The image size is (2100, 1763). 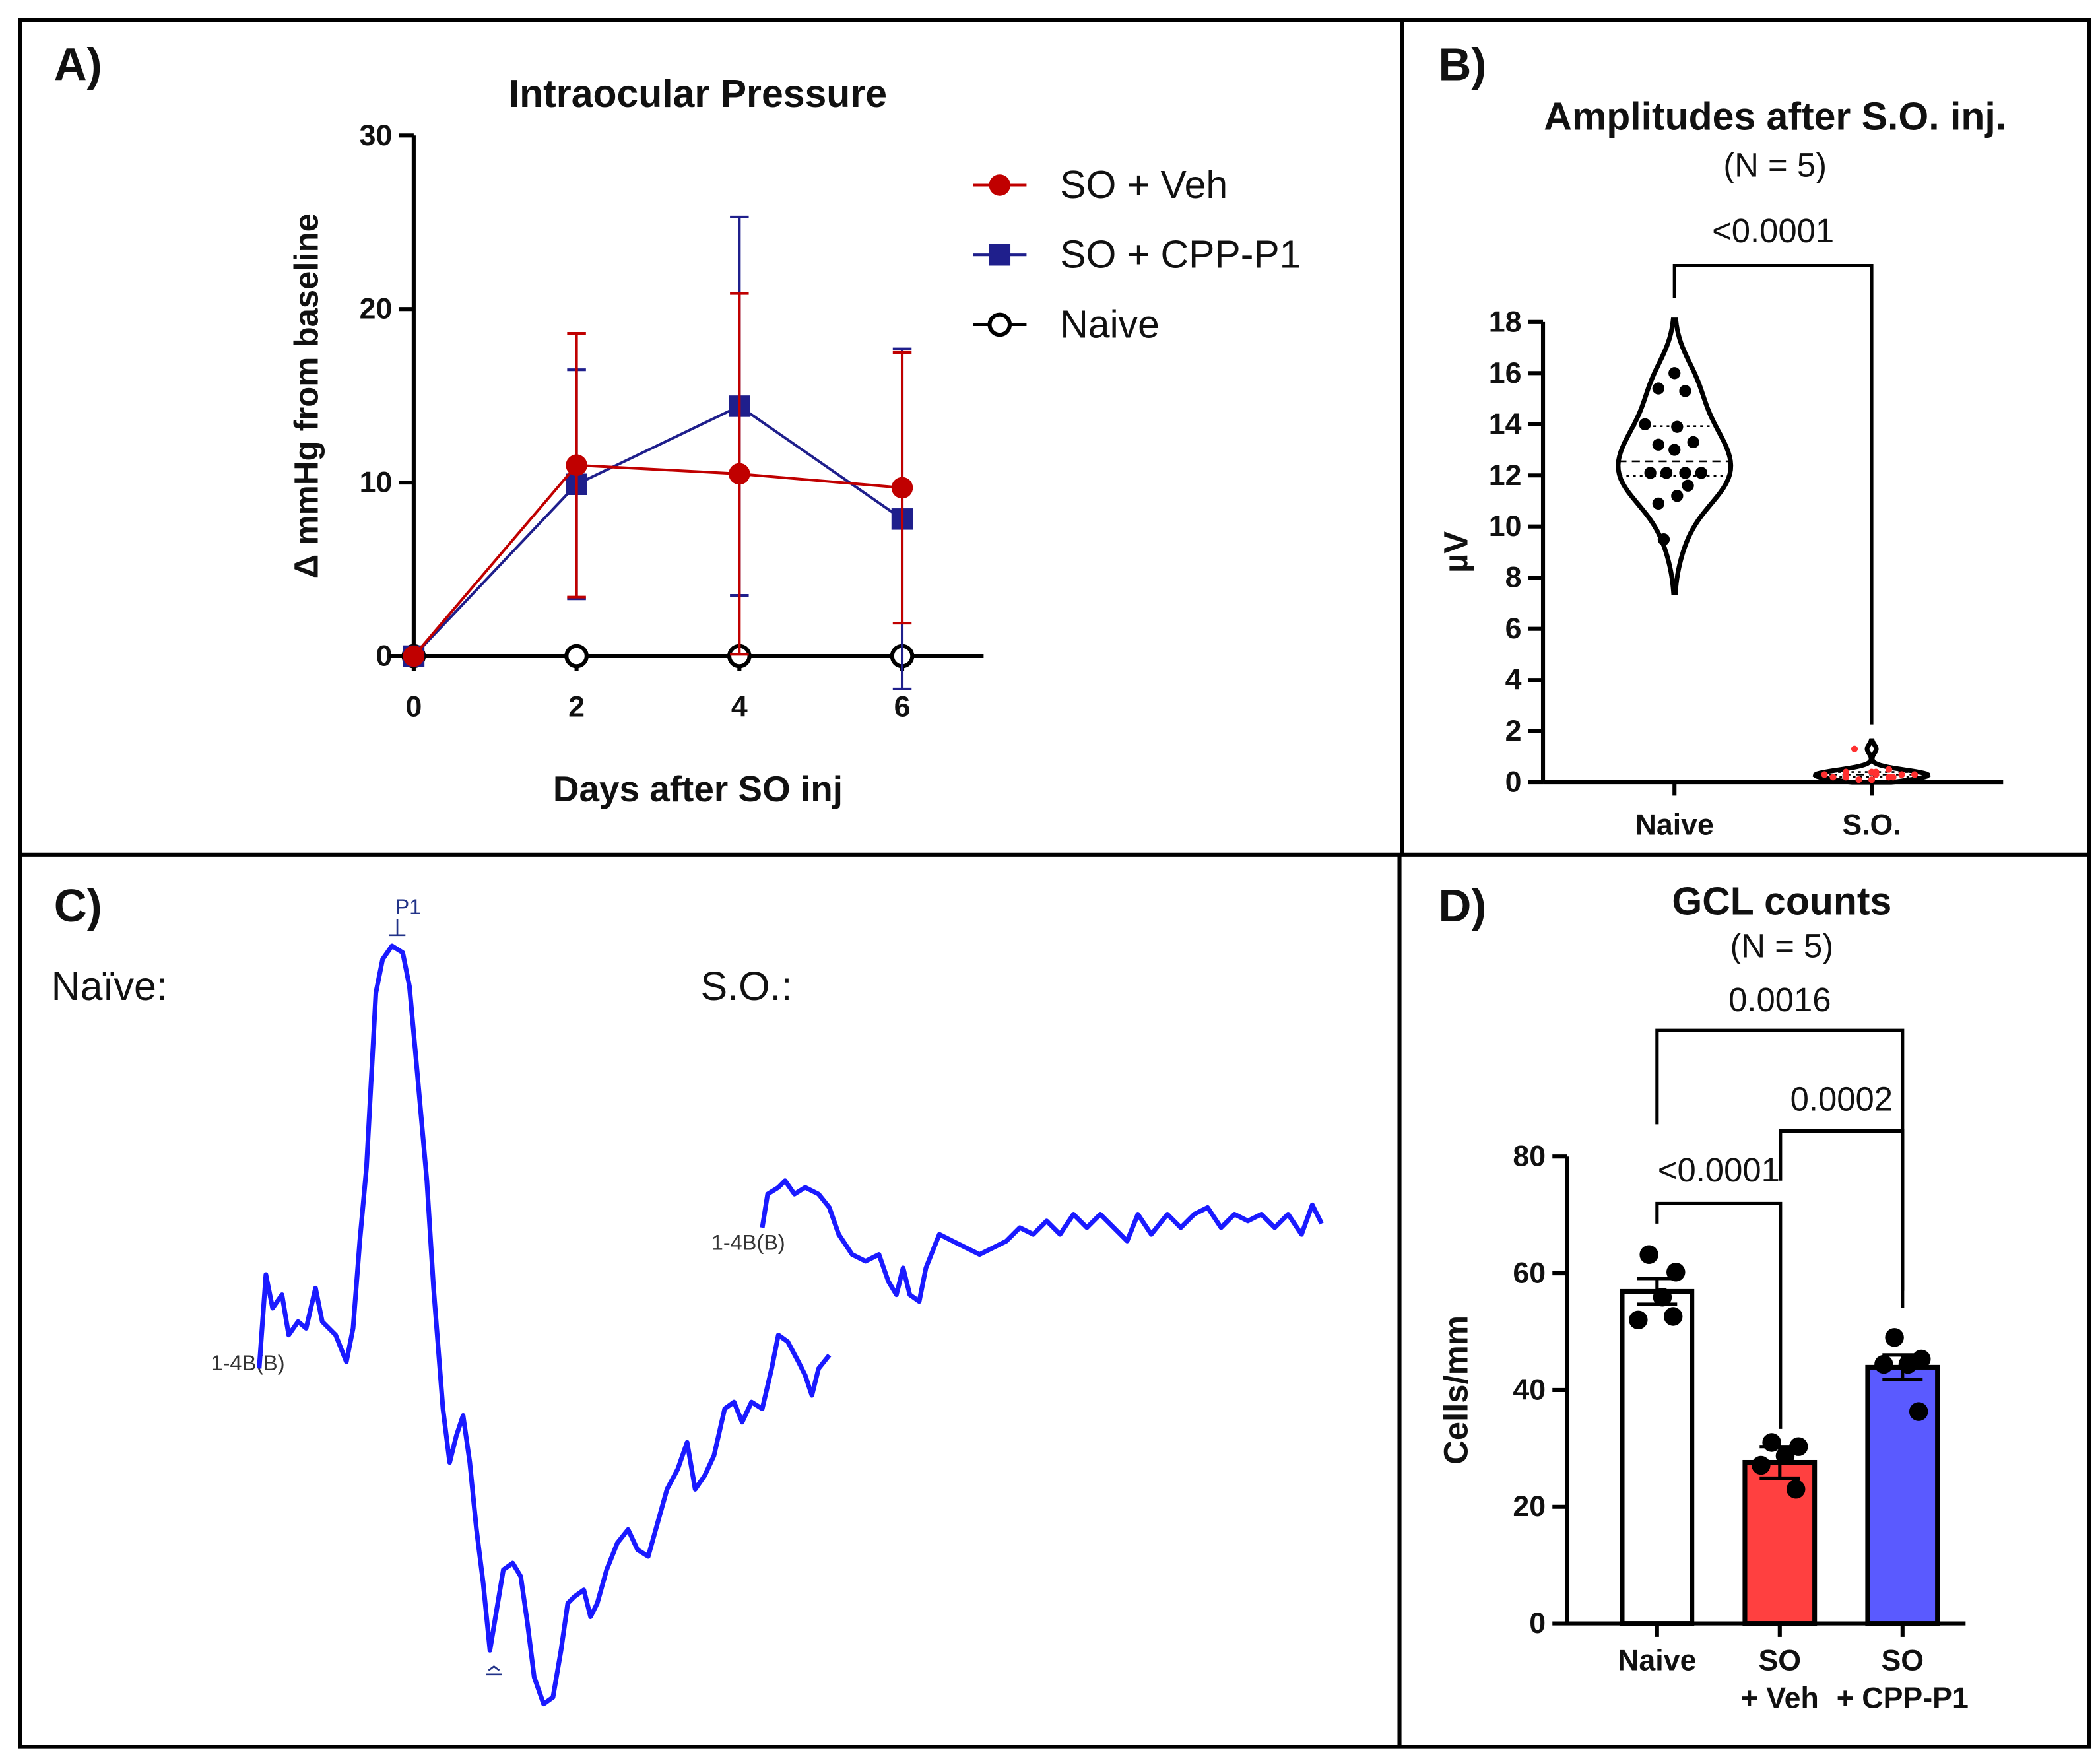 I want to click on y-tick-label: 12, so click(x=1505, y=475).